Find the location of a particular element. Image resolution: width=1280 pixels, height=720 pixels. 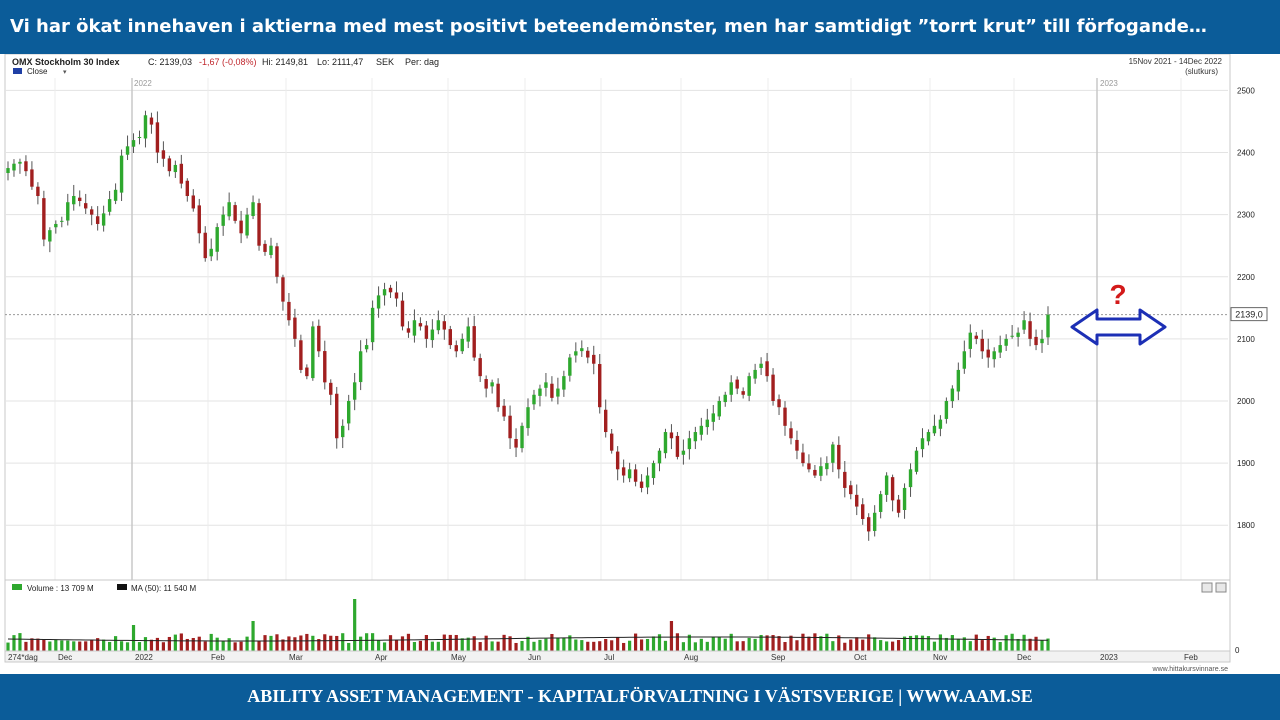

y-tick-label: 2200 is located at coordinates (1246, 277).